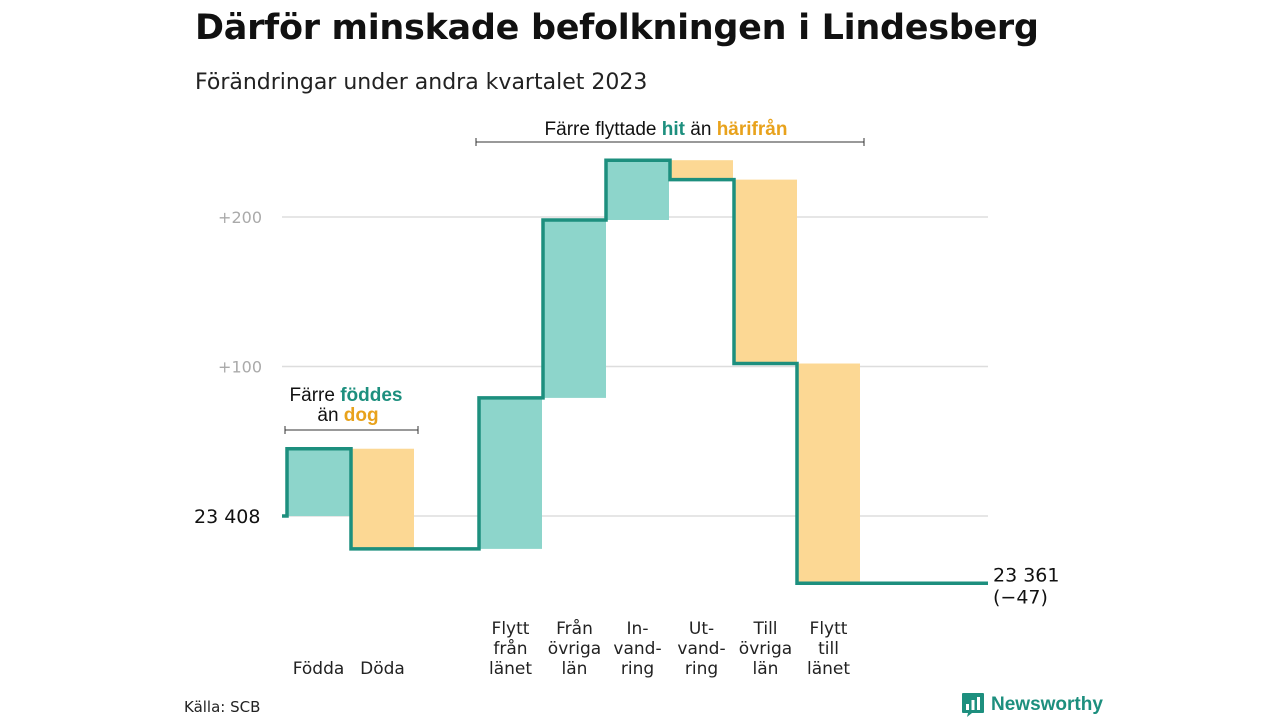 The image size is (1280, 720). What do you see at coordinates (240, 292) in the screenshot?
I see `y-tick-labels: +100 +200` at bounding box center [240, 292].